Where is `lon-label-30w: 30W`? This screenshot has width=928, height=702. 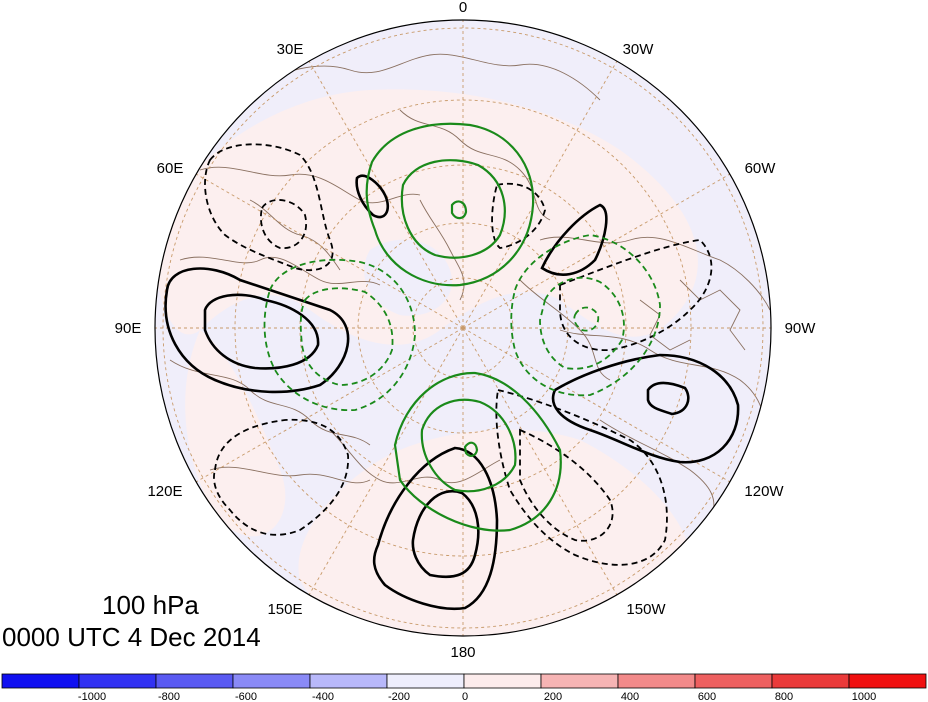
lon-label-30w: 30W is located at coordinates (639, 49).